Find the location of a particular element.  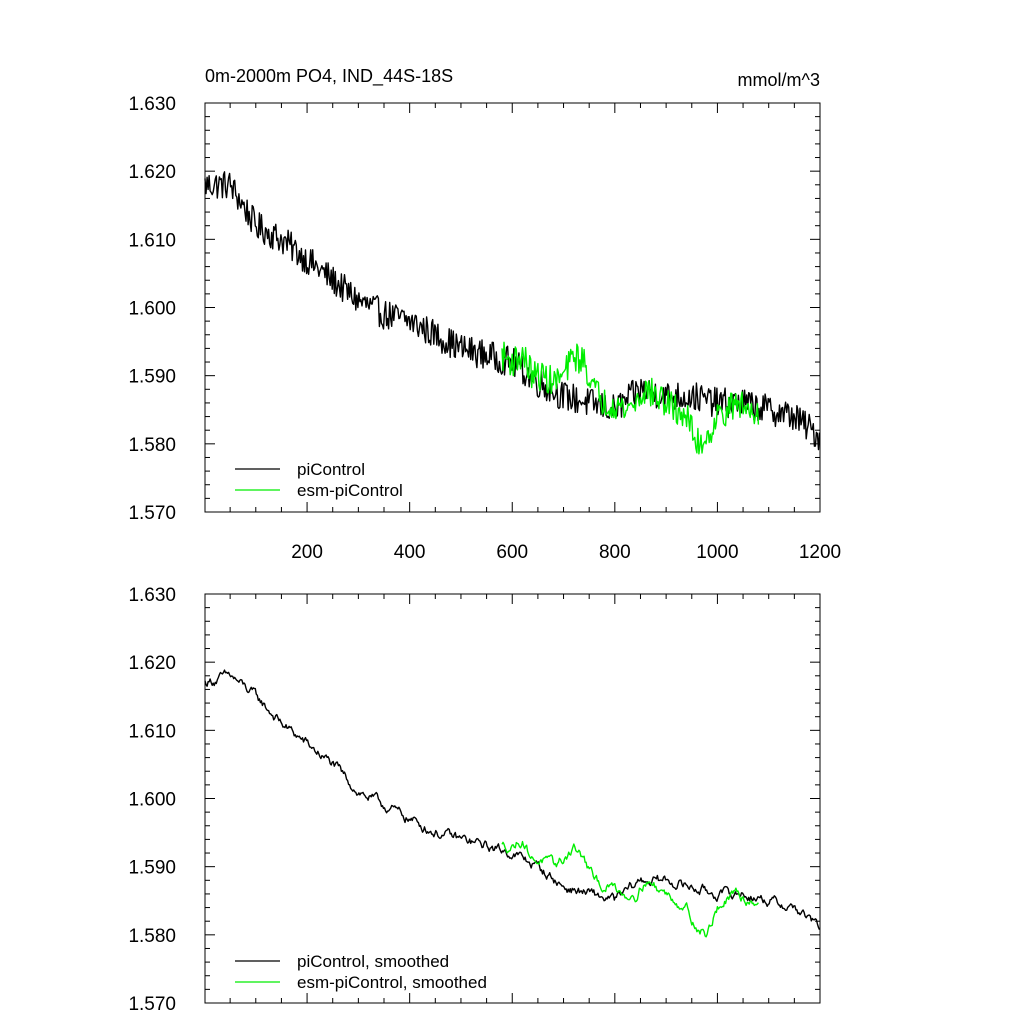

x-tick-label: 400 is located at coordinates (410, 552).